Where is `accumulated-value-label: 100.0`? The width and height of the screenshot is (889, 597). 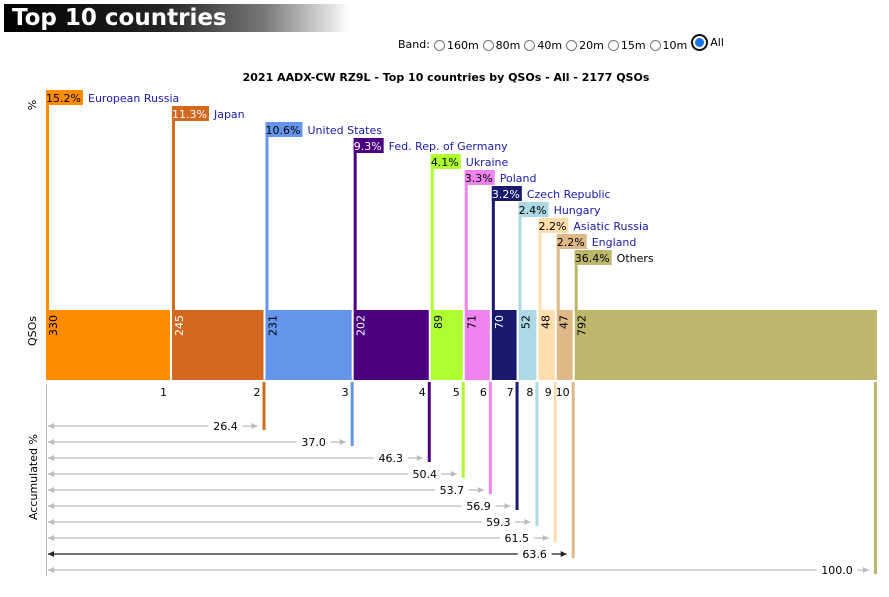 accumulated-value-label: 100.0 is located at coordinates (837, 570).